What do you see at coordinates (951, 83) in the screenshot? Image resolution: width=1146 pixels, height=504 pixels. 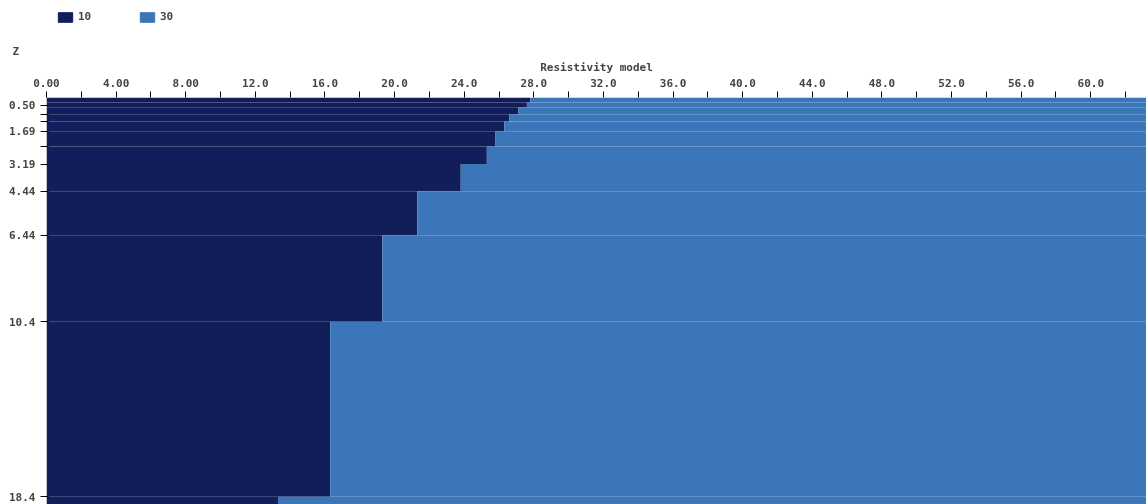 I see `x-tick-label: 52.0` at bounding box center [951, 83].